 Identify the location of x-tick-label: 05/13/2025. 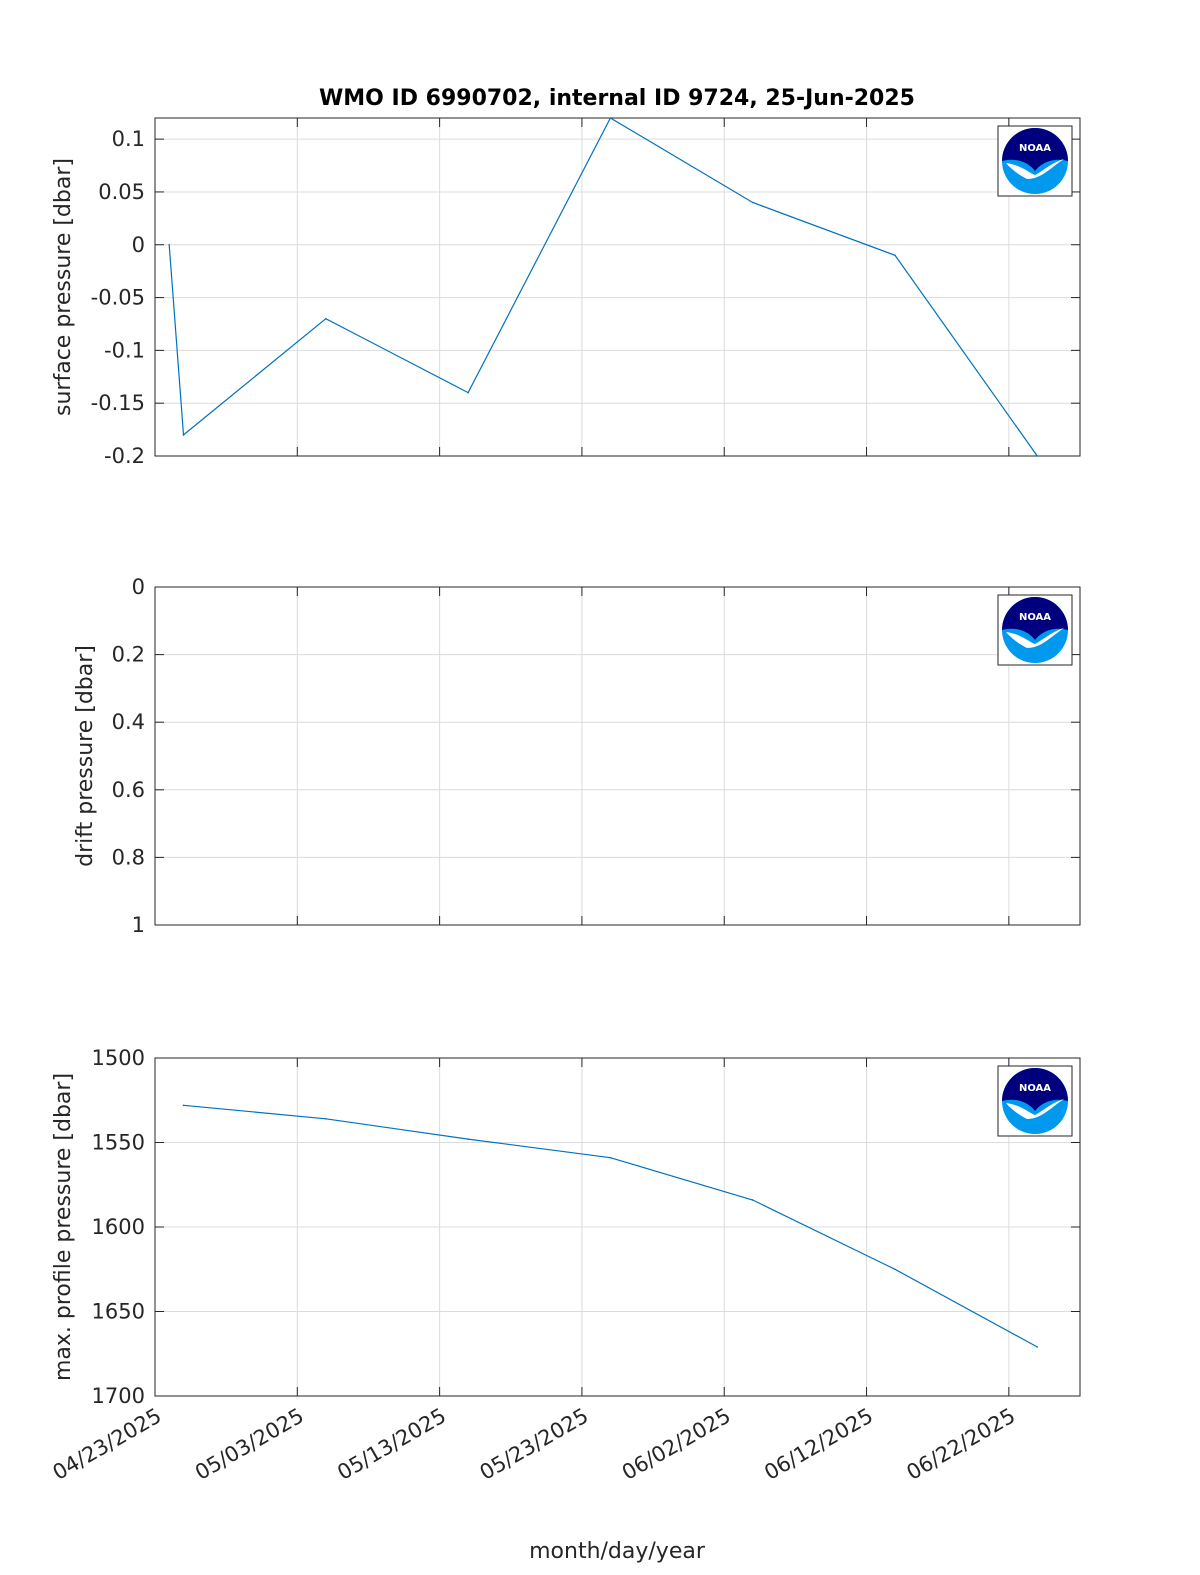
(391, 1444).